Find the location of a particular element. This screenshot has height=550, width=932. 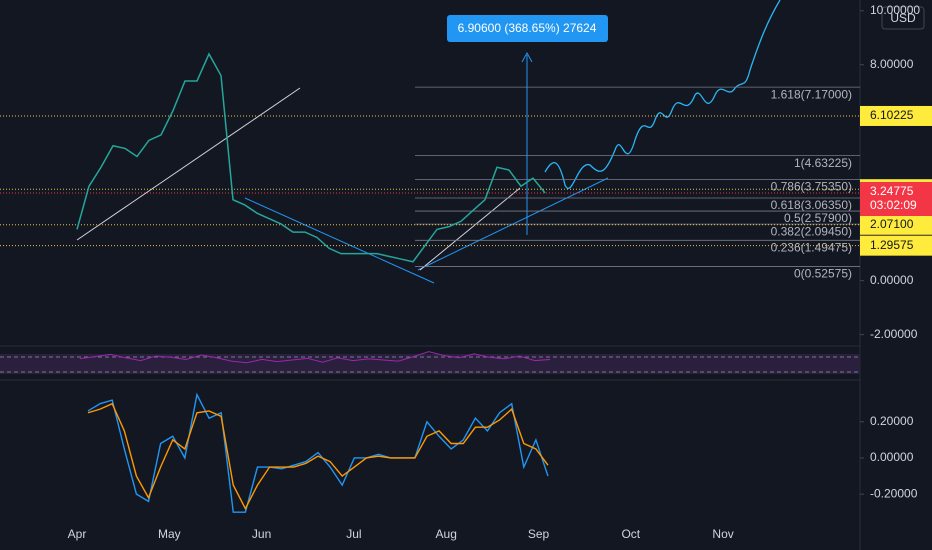

x-tick-label: Sep is located at coordinates (539, 534).